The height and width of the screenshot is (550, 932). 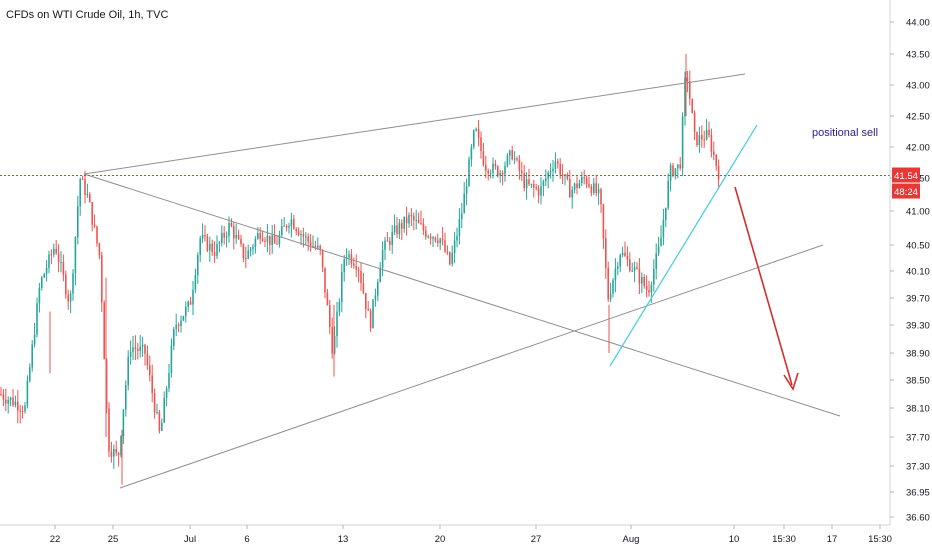 What do you see at coordinates (918, 86) in the screenshot?
I see `y-tick-label: 43.00` at bounding box center [918, 86].